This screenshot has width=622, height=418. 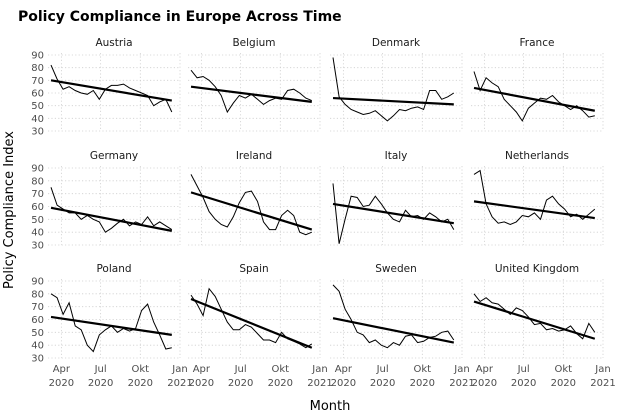 I want to click on trend-line-france, so click(x=534, y=99).